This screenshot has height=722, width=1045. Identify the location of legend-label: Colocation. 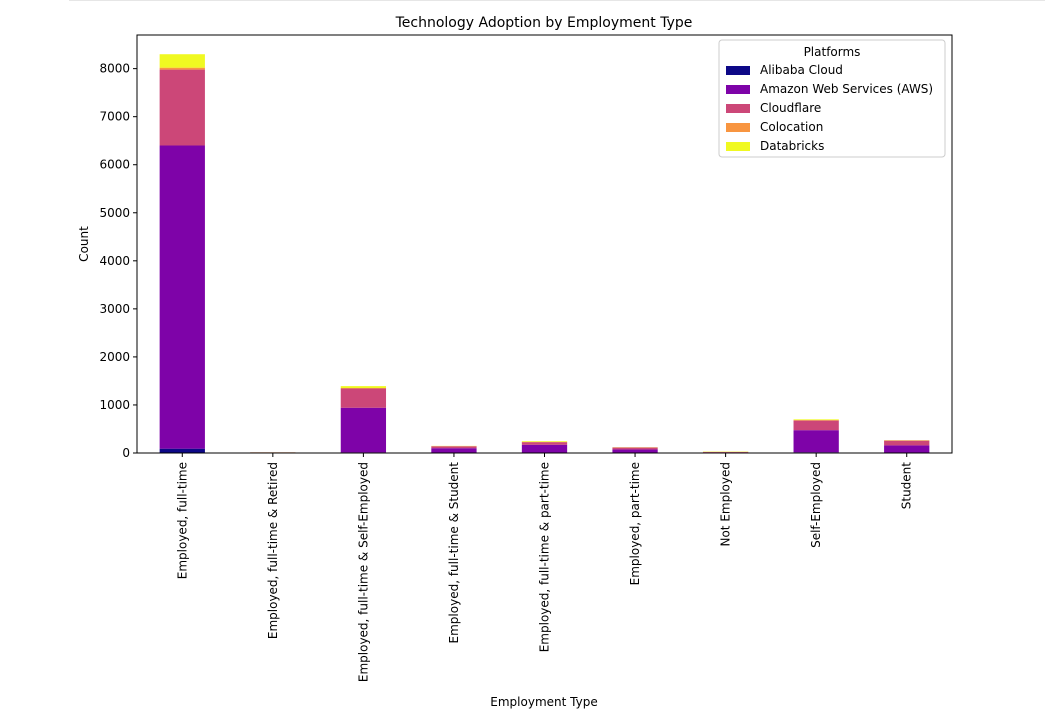
(791, 127).